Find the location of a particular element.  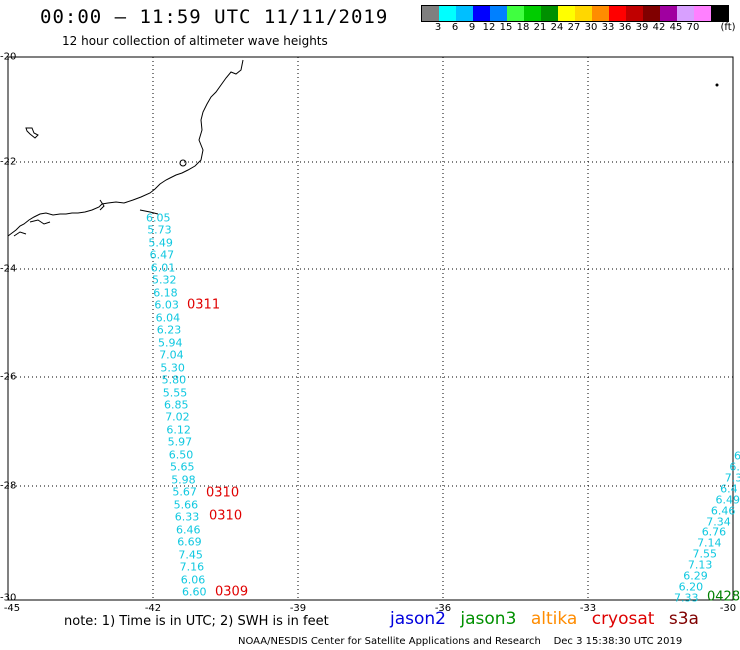

wave-height-value: 7.33 is located at coordinates (686, 598).